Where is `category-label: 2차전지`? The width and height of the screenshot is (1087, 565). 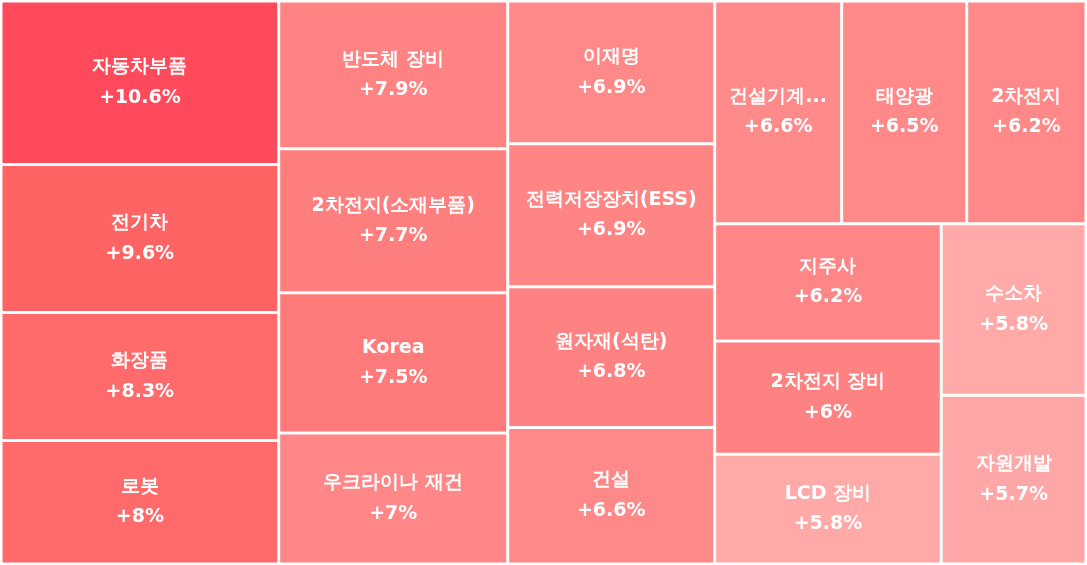 category-label: 2차전지 is located at coordinates (1026, 95).